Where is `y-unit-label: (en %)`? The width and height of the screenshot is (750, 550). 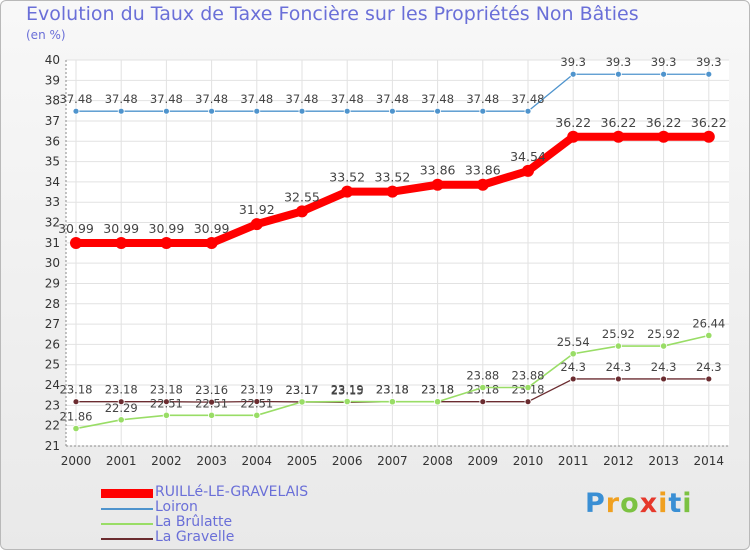 y-unit-label: (en %) is located at coordinates (46, 35).